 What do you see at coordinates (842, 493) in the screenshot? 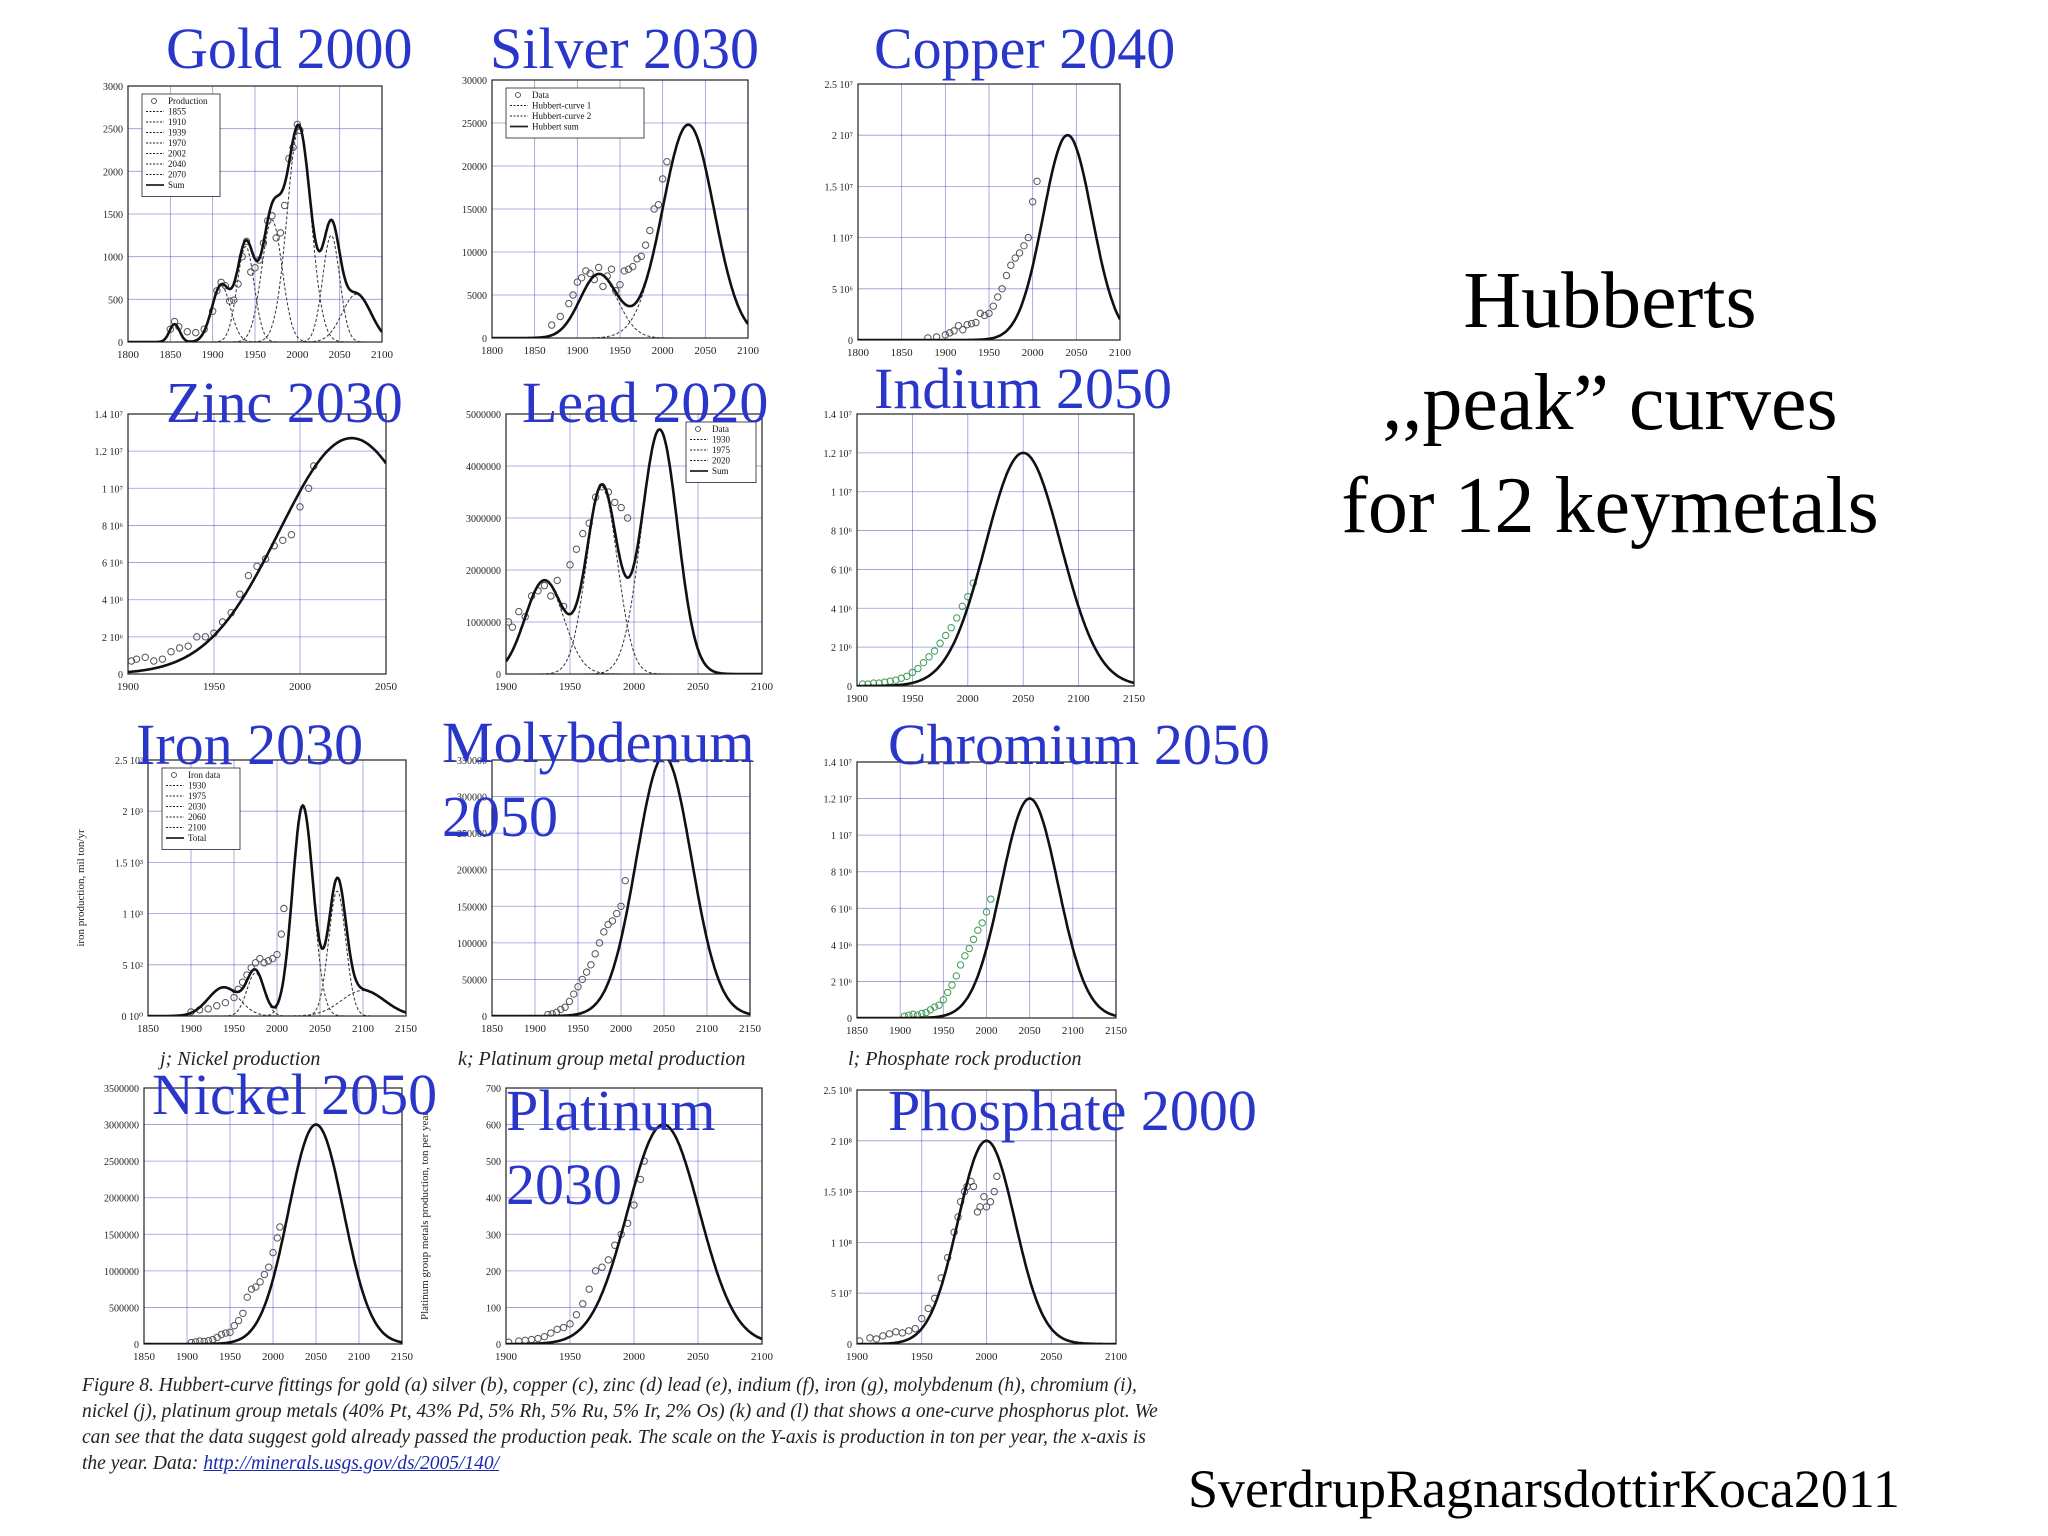
I see `y-tick-label: 1 10⁷` at bounding box center [842, 493].